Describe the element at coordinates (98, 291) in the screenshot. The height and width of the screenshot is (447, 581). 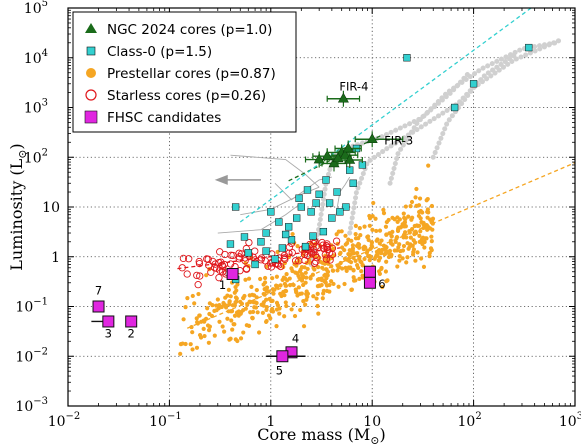
I see `fhsc-label: 7` at that location.